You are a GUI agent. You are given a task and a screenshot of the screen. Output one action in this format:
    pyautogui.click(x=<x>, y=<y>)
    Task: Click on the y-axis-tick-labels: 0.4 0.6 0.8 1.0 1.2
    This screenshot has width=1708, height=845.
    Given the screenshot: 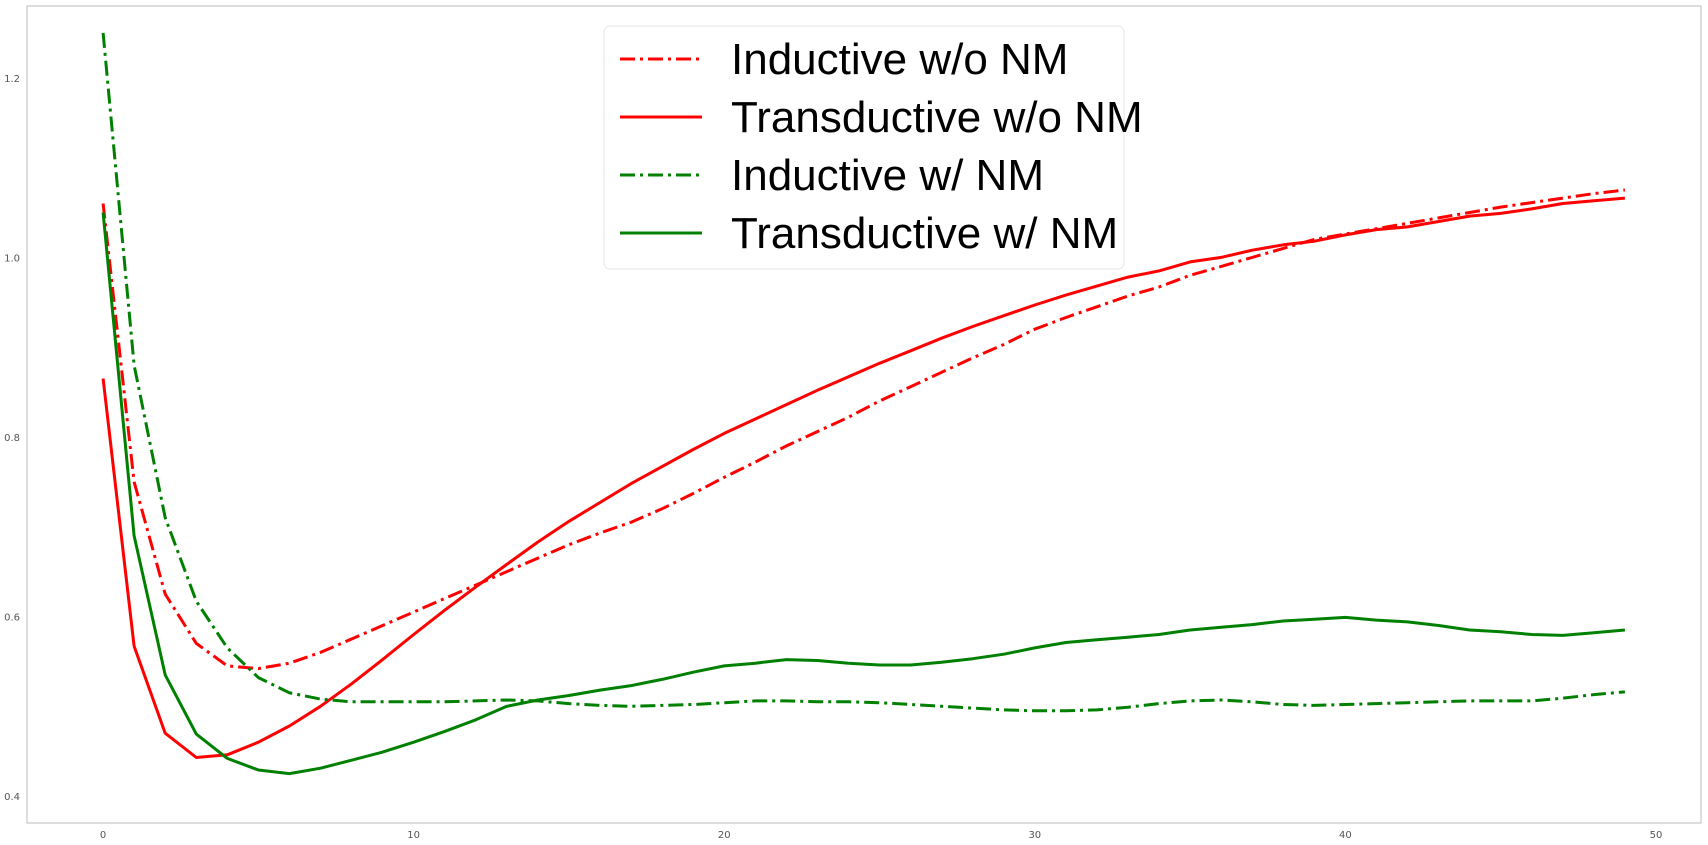 What is the action you would take?
    pyautogui.click(x=12, y=438)
    